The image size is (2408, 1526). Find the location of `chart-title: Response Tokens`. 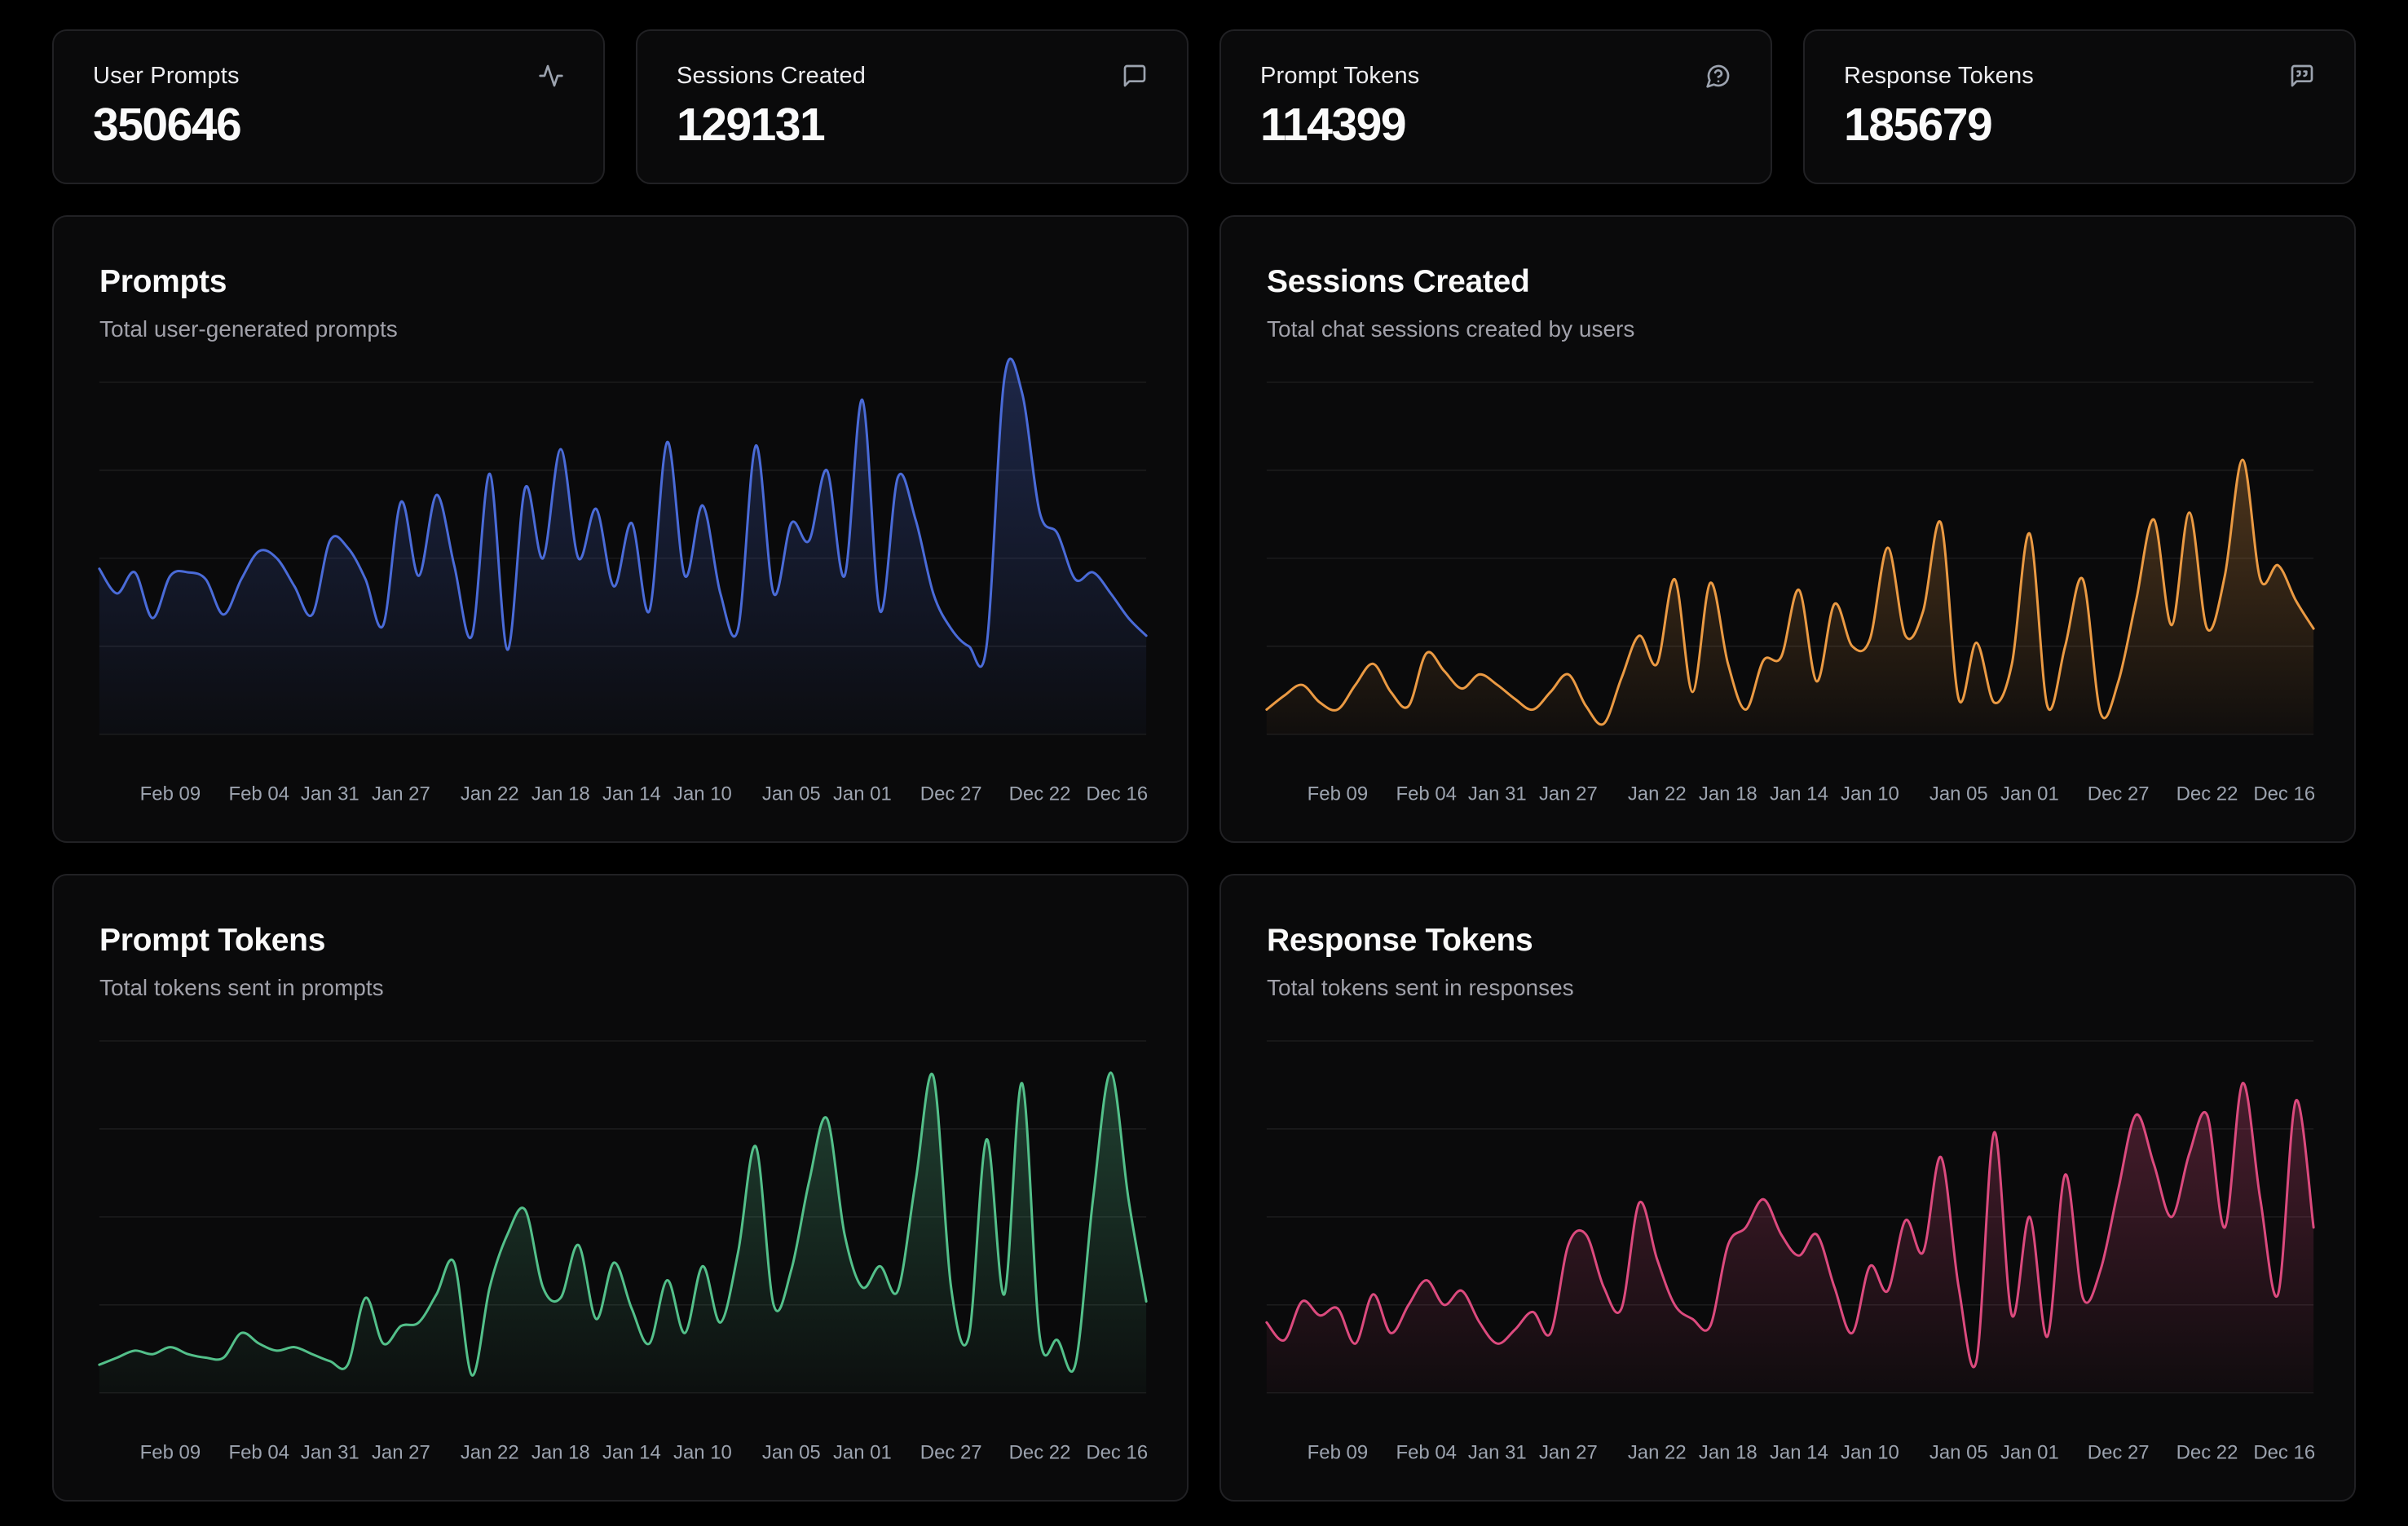

chart-title: Response Tokens is located at coordinates (1400, 940).